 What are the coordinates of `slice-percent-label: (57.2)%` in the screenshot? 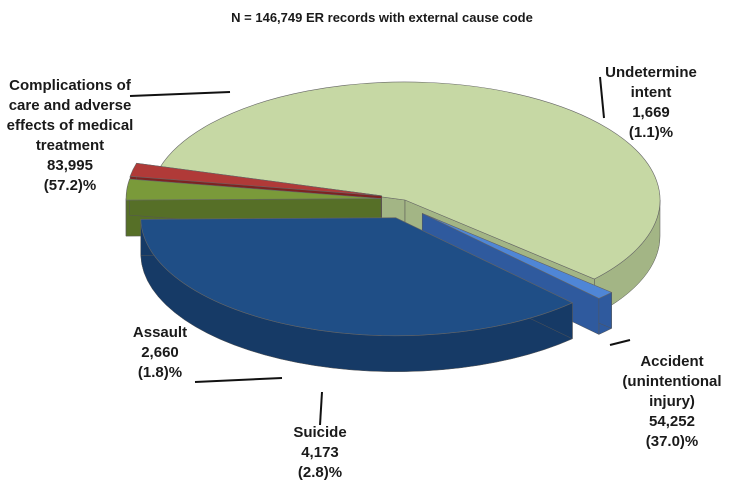 It's located at (70, 185).